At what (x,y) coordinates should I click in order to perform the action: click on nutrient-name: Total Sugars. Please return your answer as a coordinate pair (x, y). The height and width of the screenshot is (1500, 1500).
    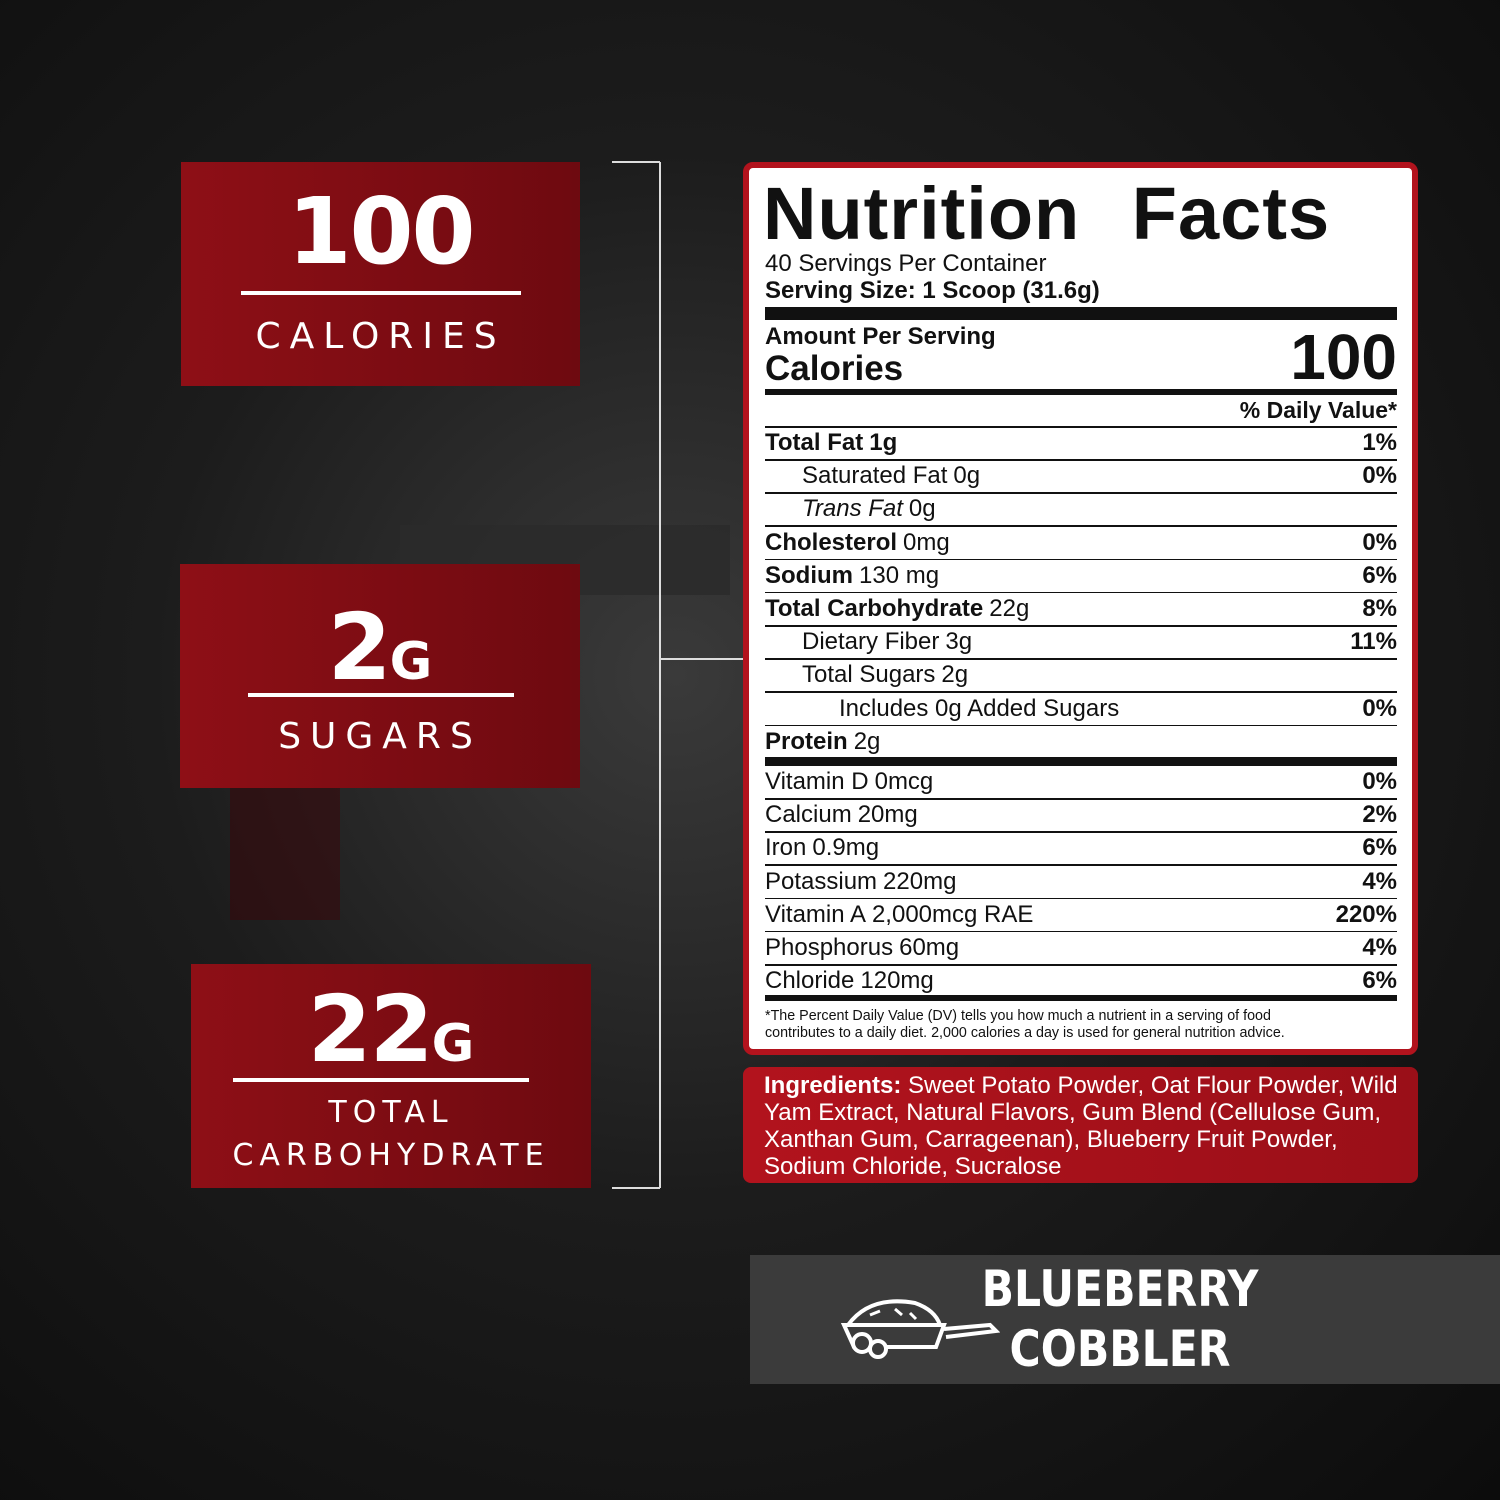
    Looking at the image, I should click on (869, 675).